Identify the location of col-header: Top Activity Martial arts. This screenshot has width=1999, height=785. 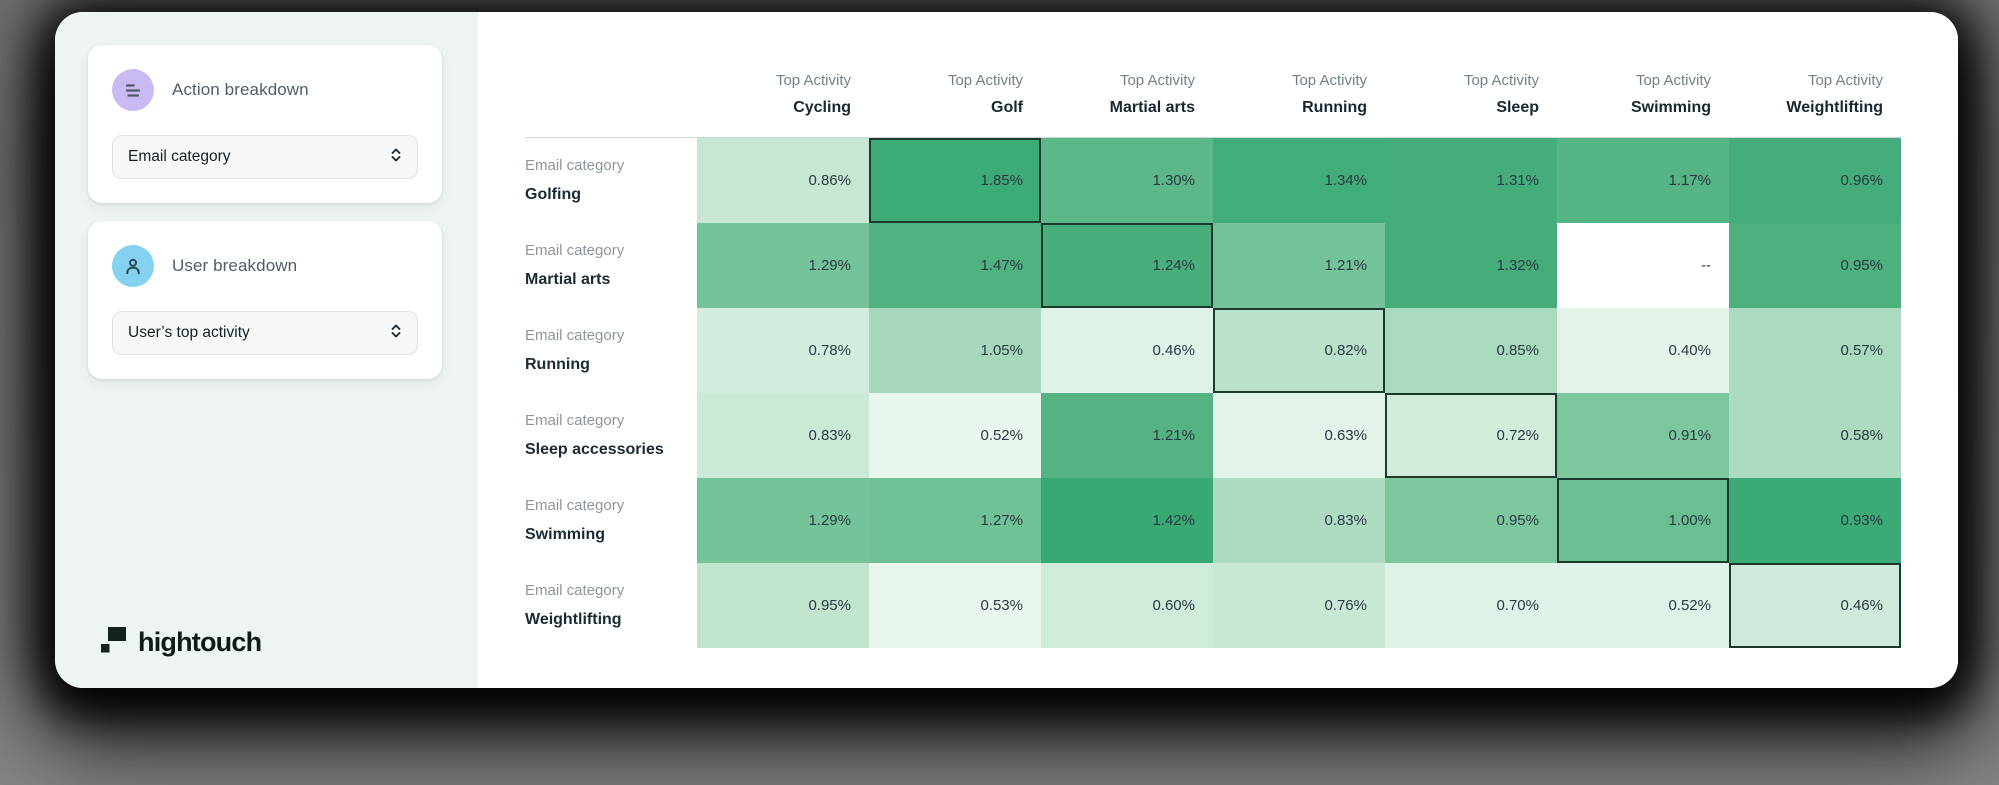
(1127, 91).